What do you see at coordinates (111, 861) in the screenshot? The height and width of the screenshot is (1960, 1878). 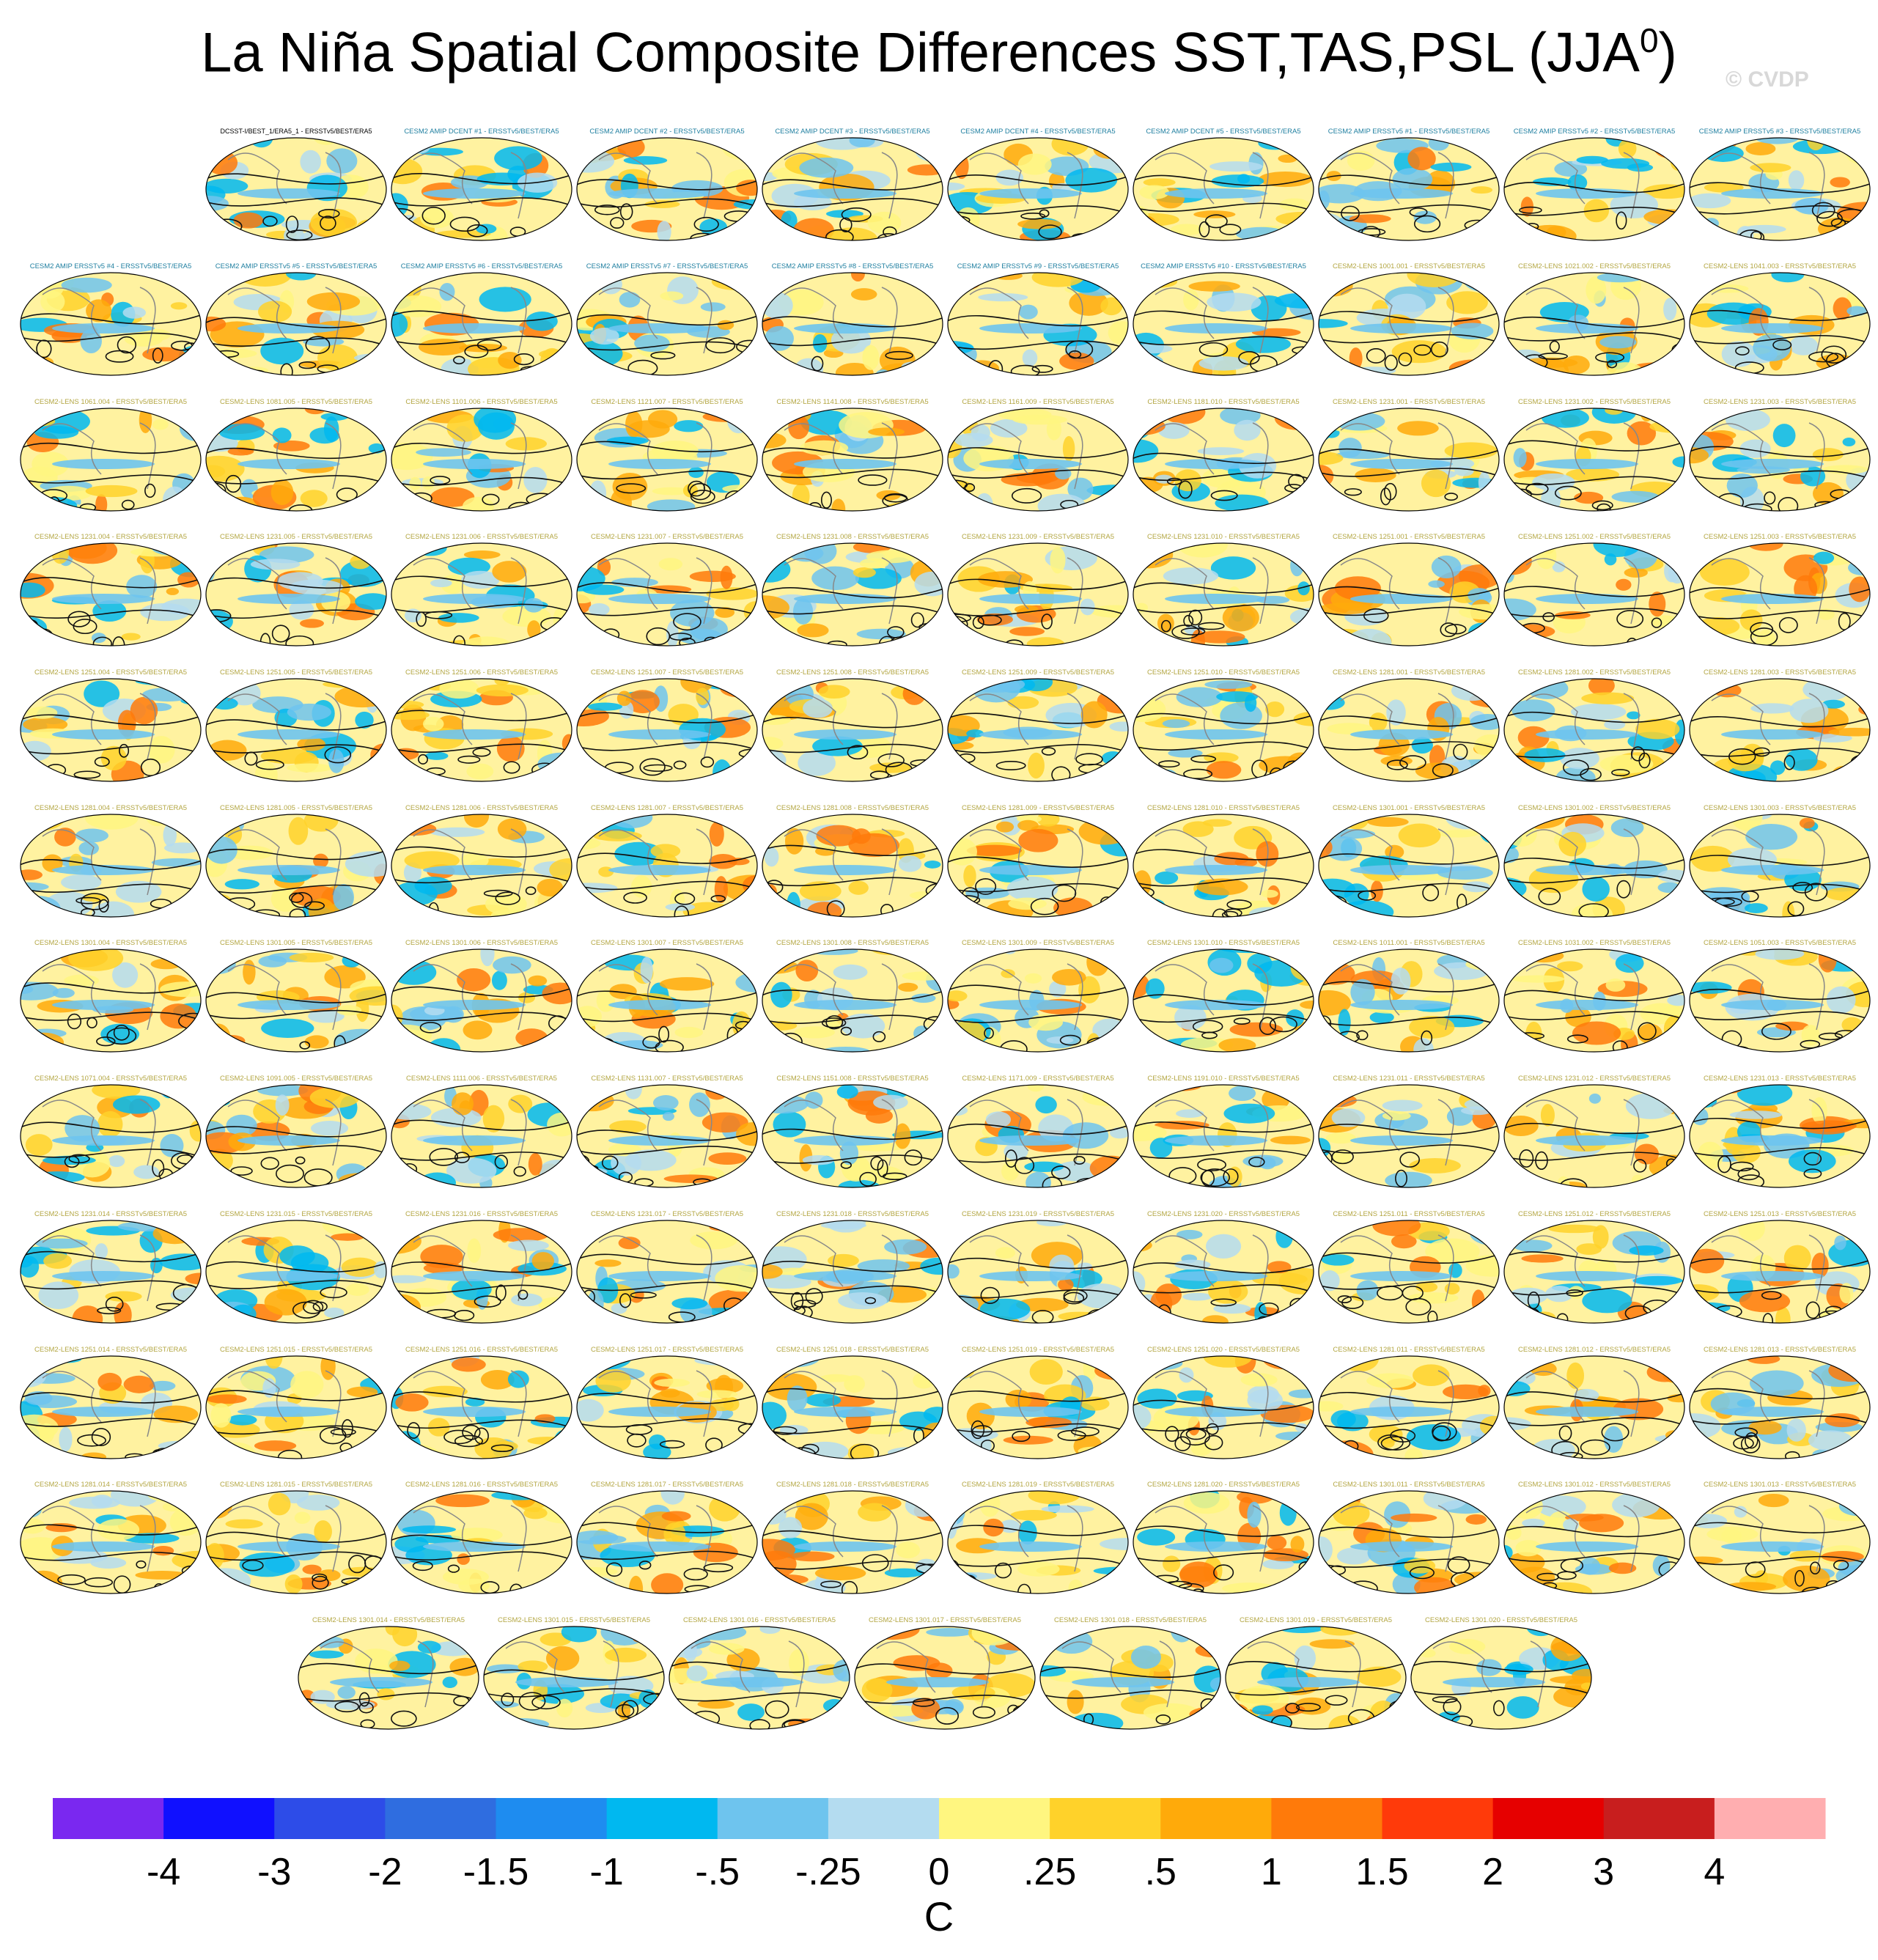 I see `panel: CESM2-LENS 1281.004 - ERSSTv5/BEST/ERA5` at bounding box center [111, 861].